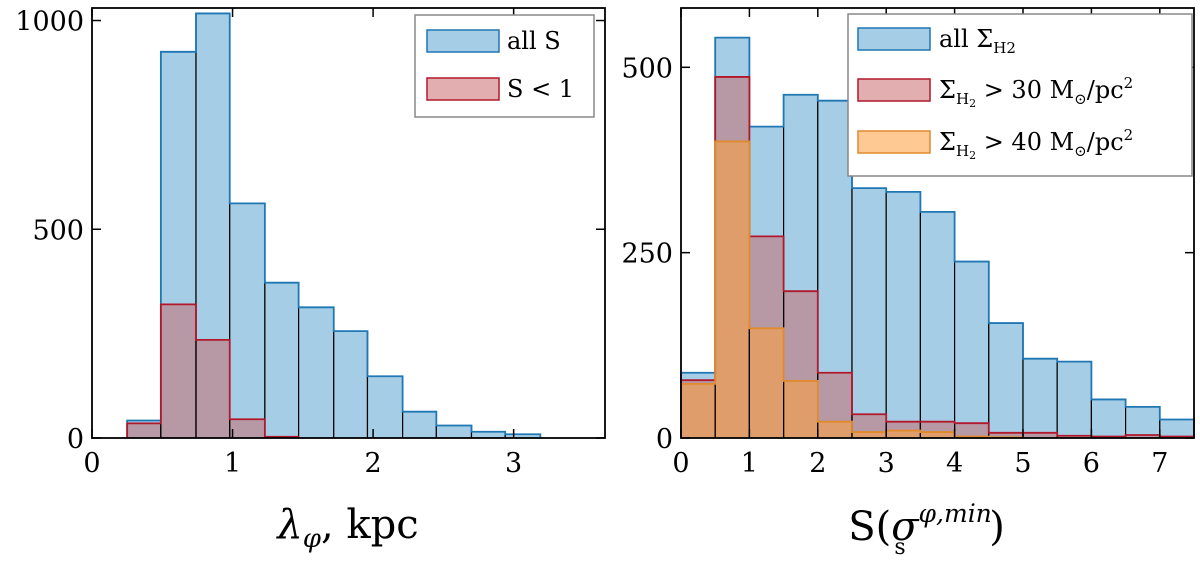 The height and width of the screenshot is (563, 1200). What do you see at coordinates (664, 439) in the screenshot?
I see `right-ytick-label-0: 0` at bounding box center [664, 439].